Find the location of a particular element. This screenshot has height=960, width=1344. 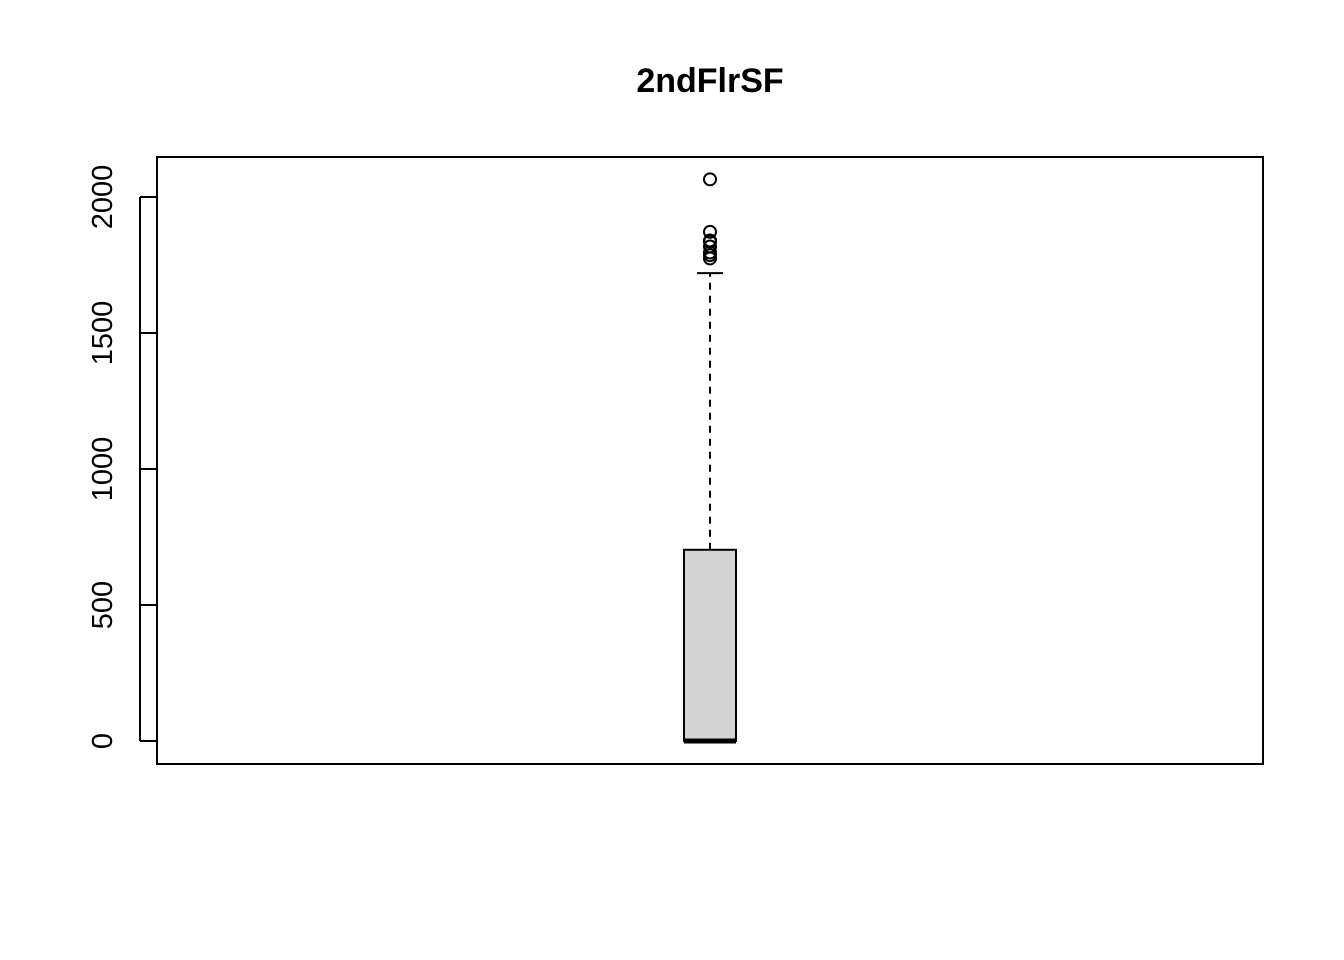

iqr-box is located at coordinates (710, 645).